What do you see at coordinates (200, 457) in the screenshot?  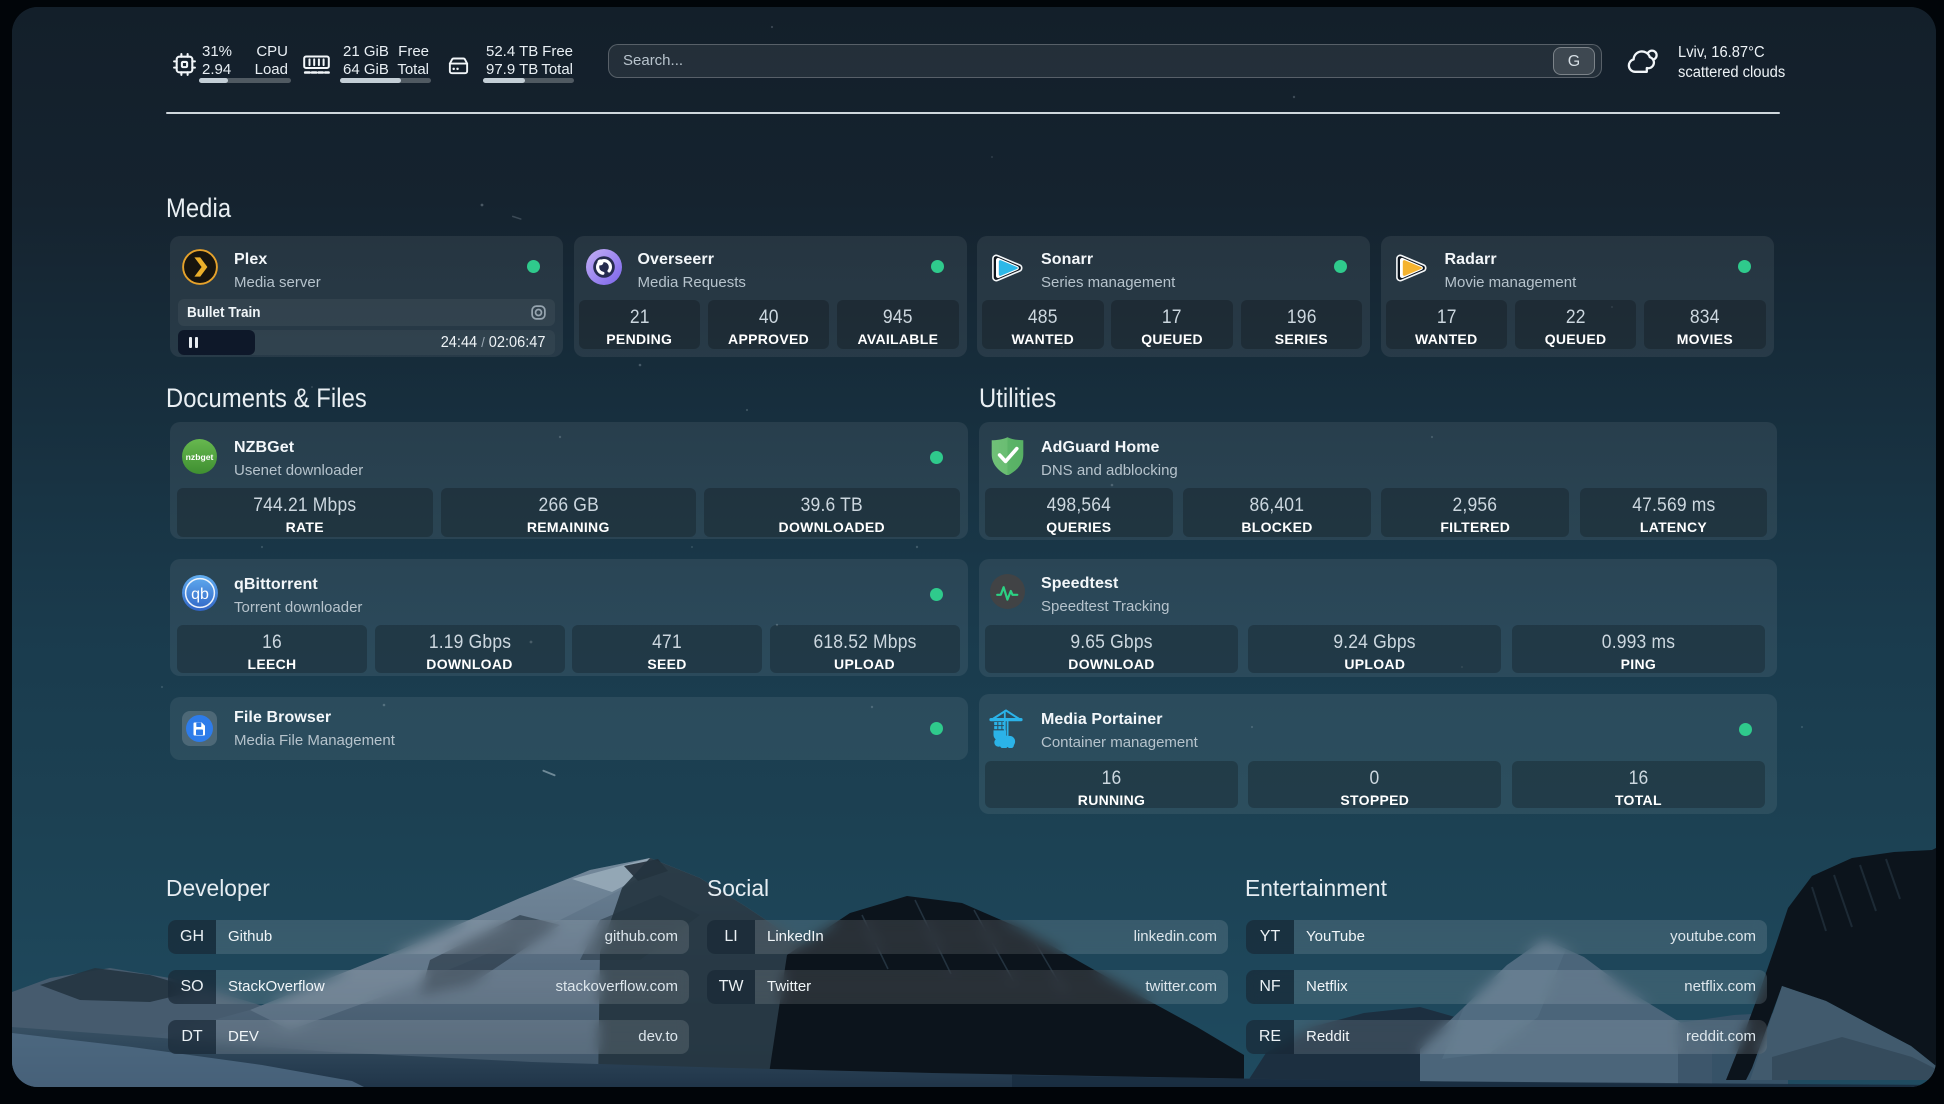 I see `svg-text: nzbget` at bounding box center [200, 457].